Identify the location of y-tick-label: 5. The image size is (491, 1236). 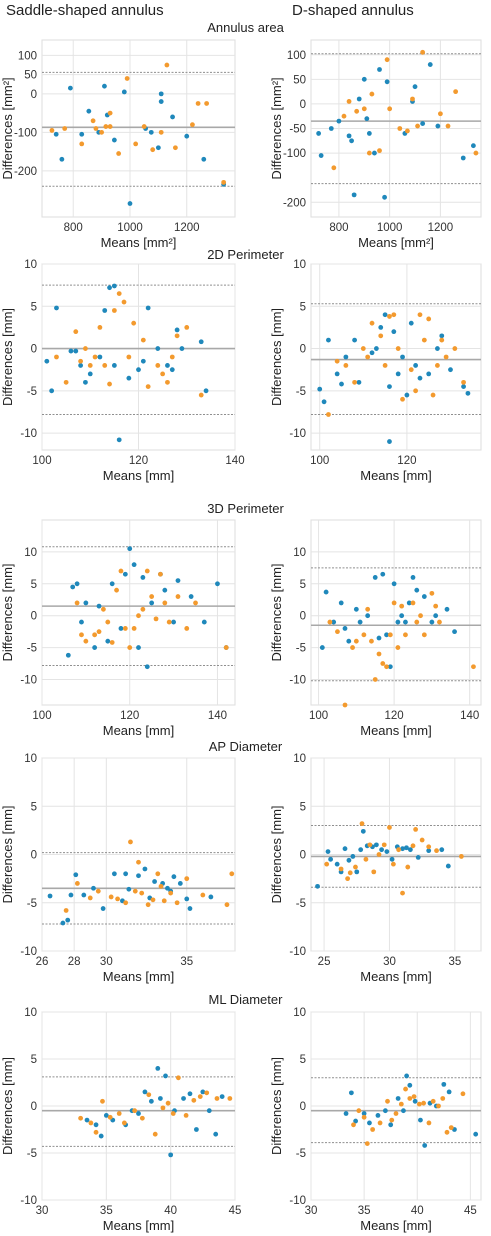
(303, 307).